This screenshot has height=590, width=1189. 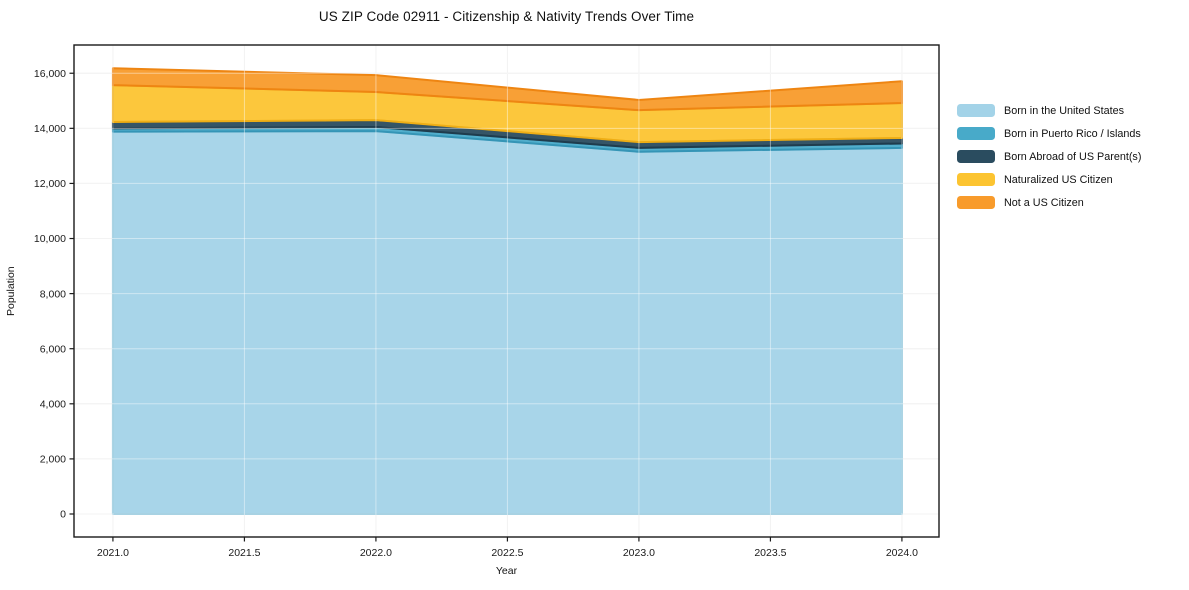 What do you see at coordinates (244, 553) in the screenshot?
I see `x-tick-label: 2021.5` at bounding box center [244, 553].